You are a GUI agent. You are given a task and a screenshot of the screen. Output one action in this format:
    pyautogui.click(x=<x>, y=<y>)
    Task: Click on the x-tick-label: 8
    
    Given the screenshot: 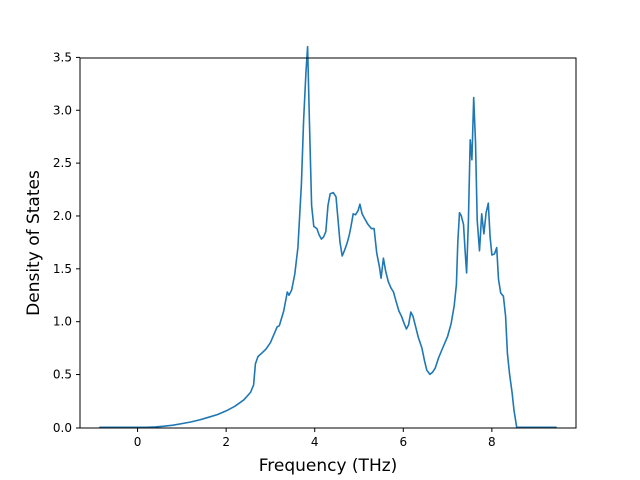 What is the action you would take?
    pyautogui.click(x=492, y=442)
    